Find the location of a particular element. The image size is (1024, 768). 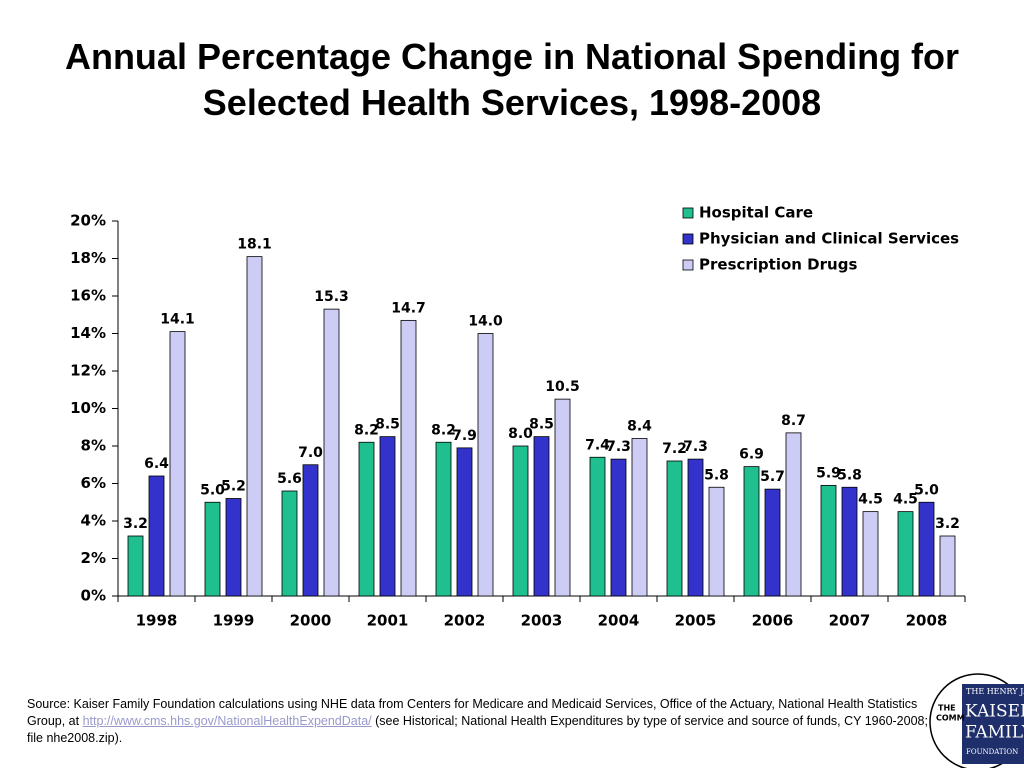

data-label: 8.4 is located at coordinates (639, 427).